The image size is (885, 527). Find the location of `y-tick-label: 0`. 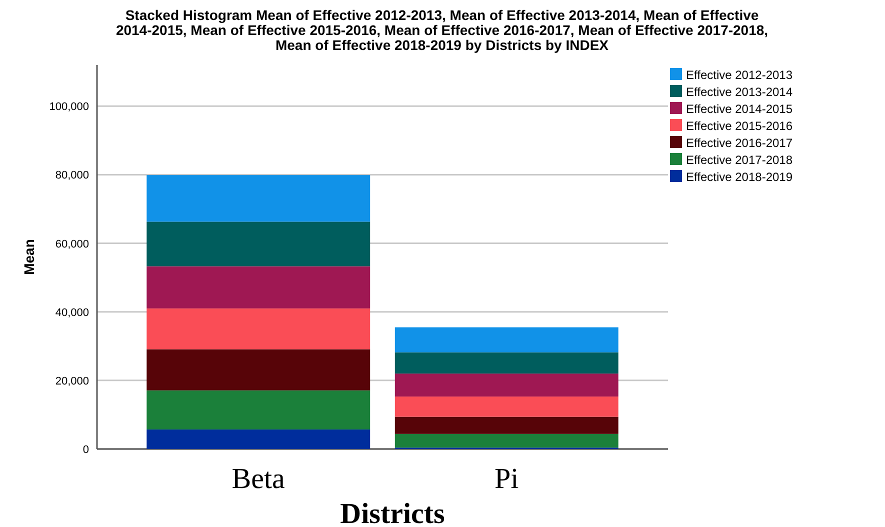

y-tick-label: 0 is located at coordinates (85, 450).